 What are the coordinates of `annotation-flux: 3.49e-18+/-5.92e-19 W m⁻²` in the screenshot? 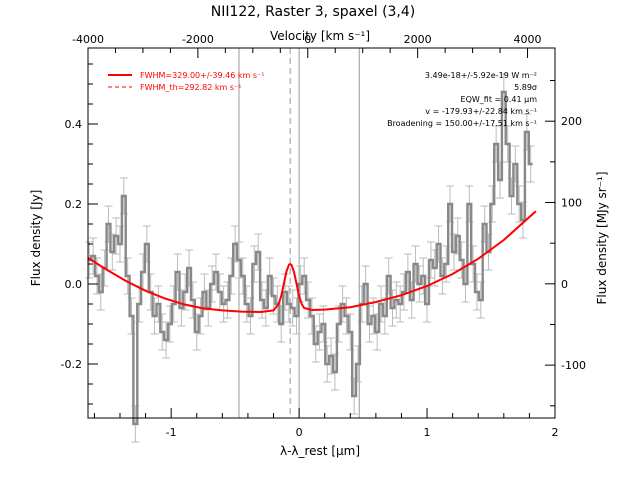 It's located at (481, 75).